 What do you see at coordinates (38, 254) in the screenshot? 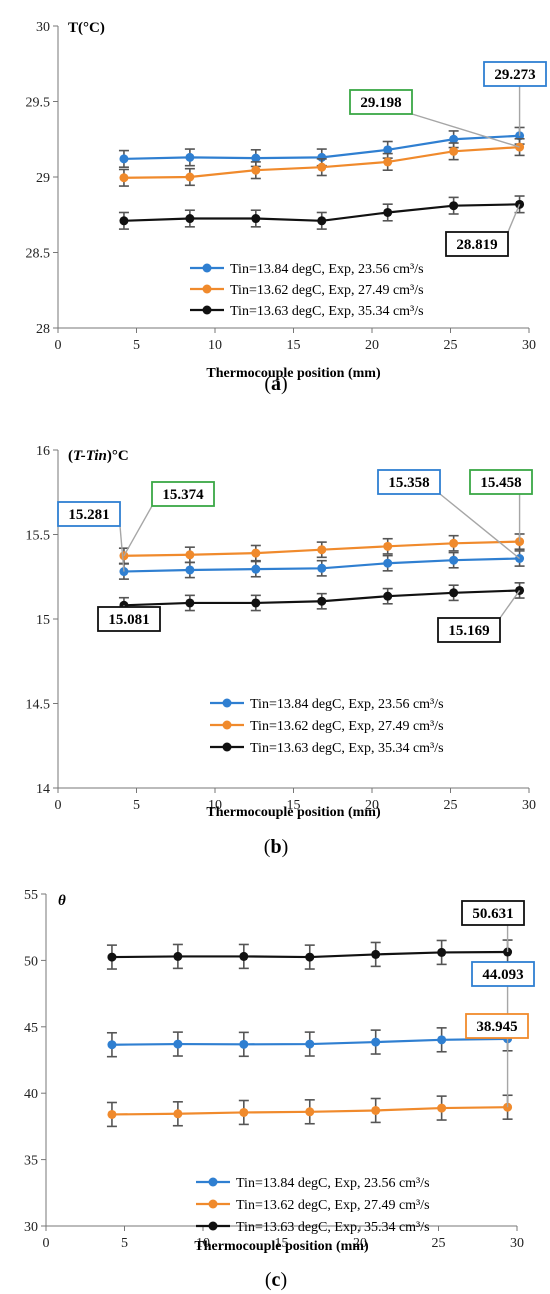
I see `y-tick-label: 28.5` at bounding box center [38, 254].